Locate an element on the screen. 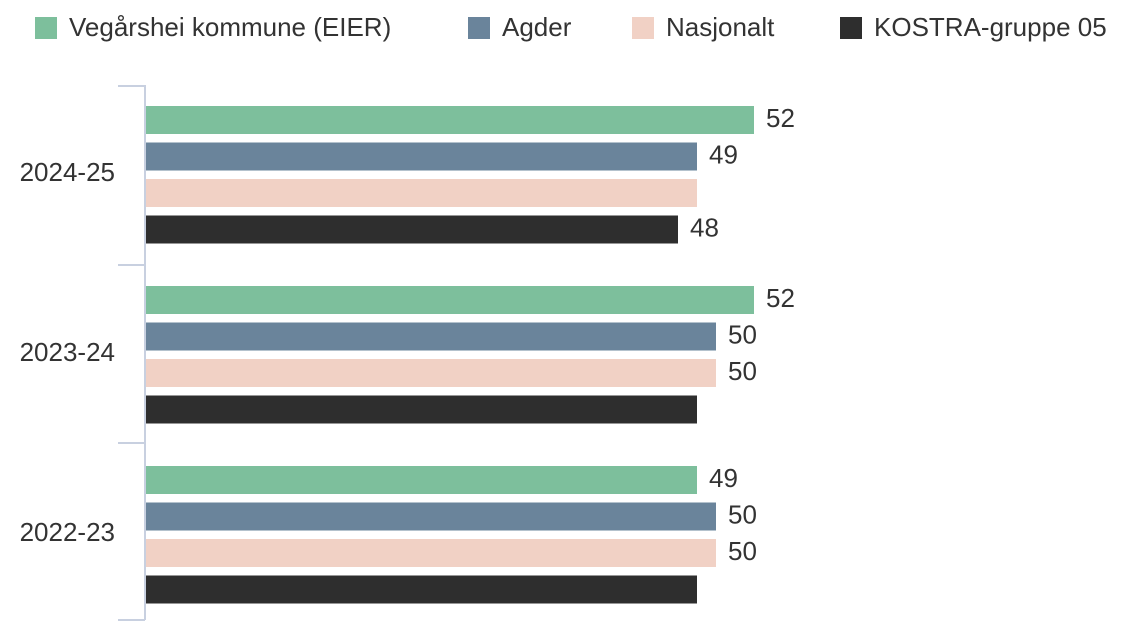  category-label: 2024-25 is located at coordinates (67, 172).